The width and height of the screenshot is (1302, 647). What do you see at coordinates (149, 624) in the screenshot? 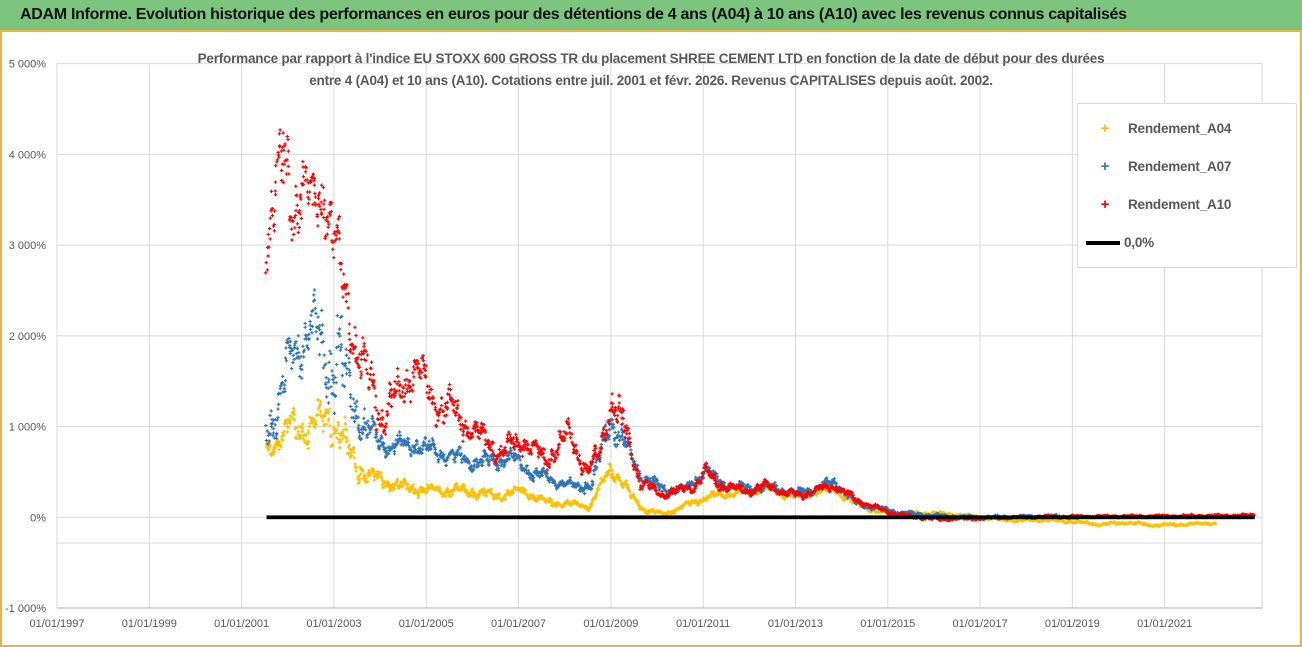
I see `x-tick-label: 01/01/1999` at bounding box center [149, 624].